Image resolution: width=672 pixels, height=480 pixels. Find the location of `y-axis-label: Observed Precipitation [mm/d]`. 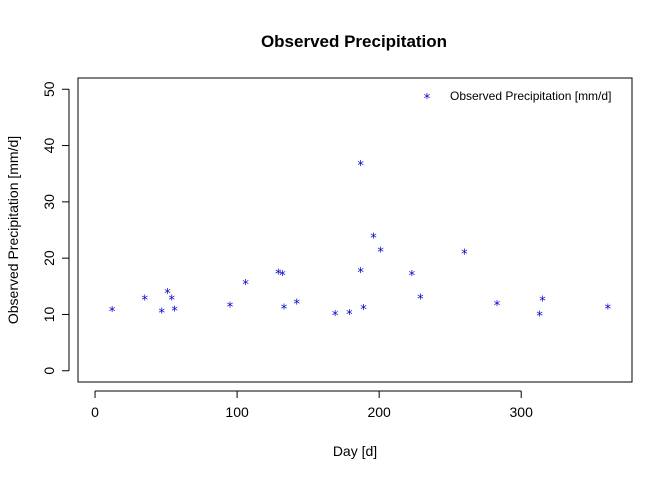

y-axis-label: Observed Precipitation [mm/d] is located at coordinates (13, 230).